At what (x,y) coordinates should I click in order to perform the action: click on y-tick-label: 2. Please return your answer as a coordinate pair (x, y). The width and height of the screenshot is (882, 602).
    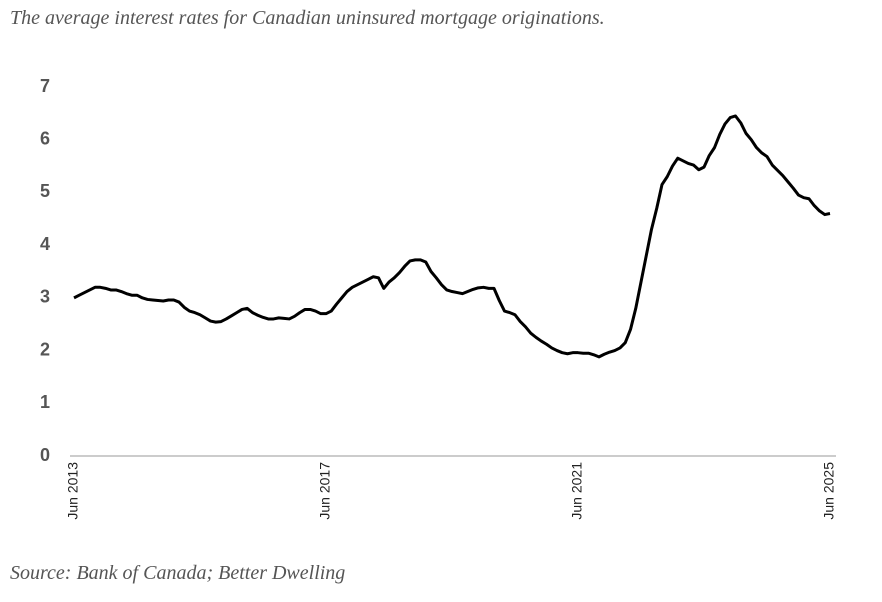
    Looking at the image, I should click on (45, 349).